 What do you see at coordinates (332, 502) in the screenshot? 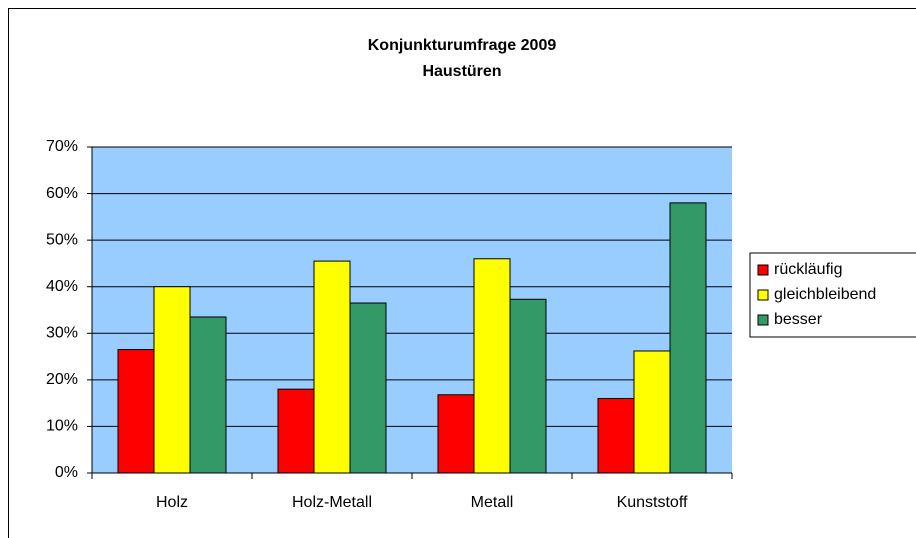
I see `x-tick-label: Holz-Metall` at bounding box center [332, 502].